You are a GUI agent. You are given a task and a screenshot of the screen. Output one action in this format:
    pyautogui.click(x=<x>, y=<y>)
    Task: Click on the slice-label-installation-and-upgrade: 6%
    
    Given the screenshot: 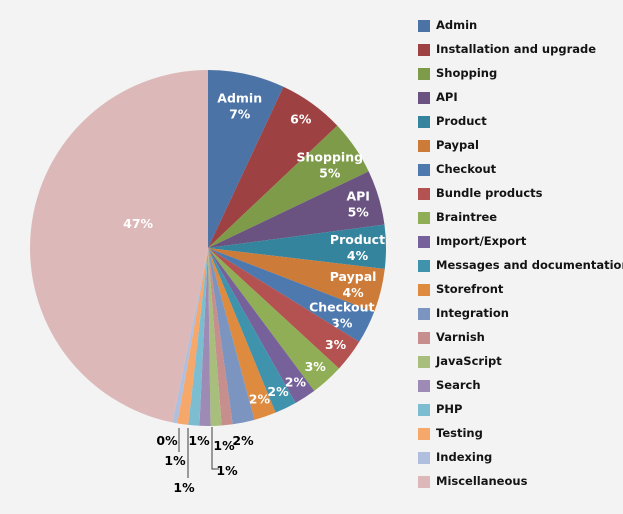 What is the action you would take?
    pyautogui.click(x=301, y=119)
    